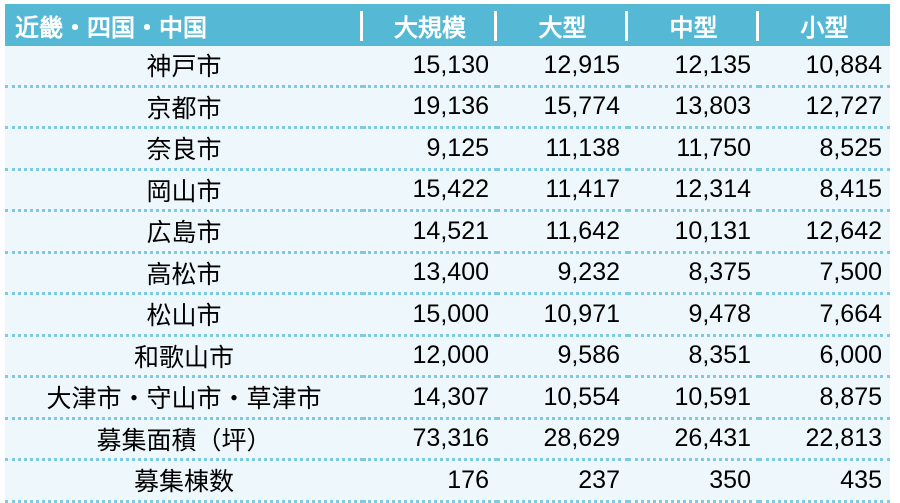 The image size is (900, 503). I want to click on header-region: 近畿・四国・中国, so click(184, 25).